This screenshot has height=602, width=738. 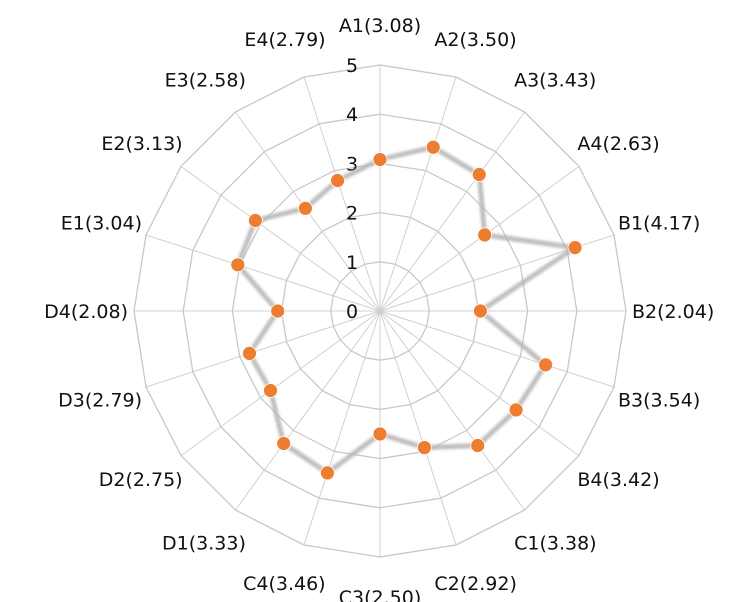 I want to click on category-label: D2(2.75), so click(x=141, y=480).